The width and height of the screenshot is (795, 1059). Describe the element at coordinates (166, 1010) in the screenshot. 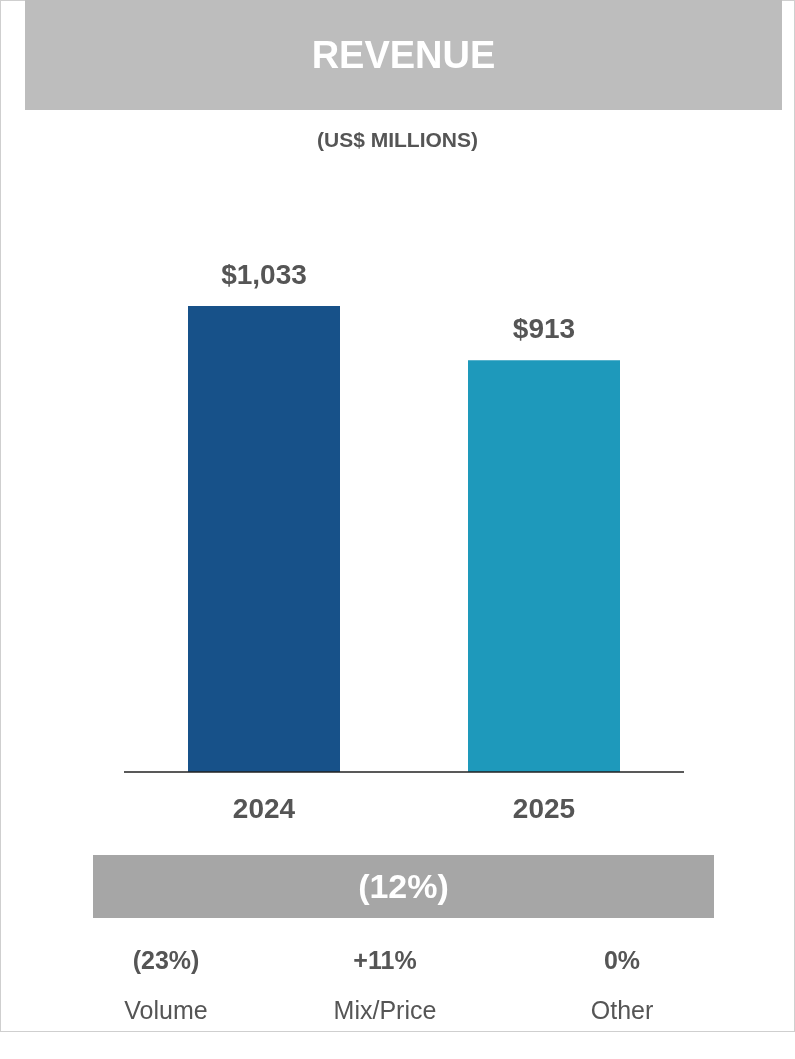

I see `text: Volume` at that location.